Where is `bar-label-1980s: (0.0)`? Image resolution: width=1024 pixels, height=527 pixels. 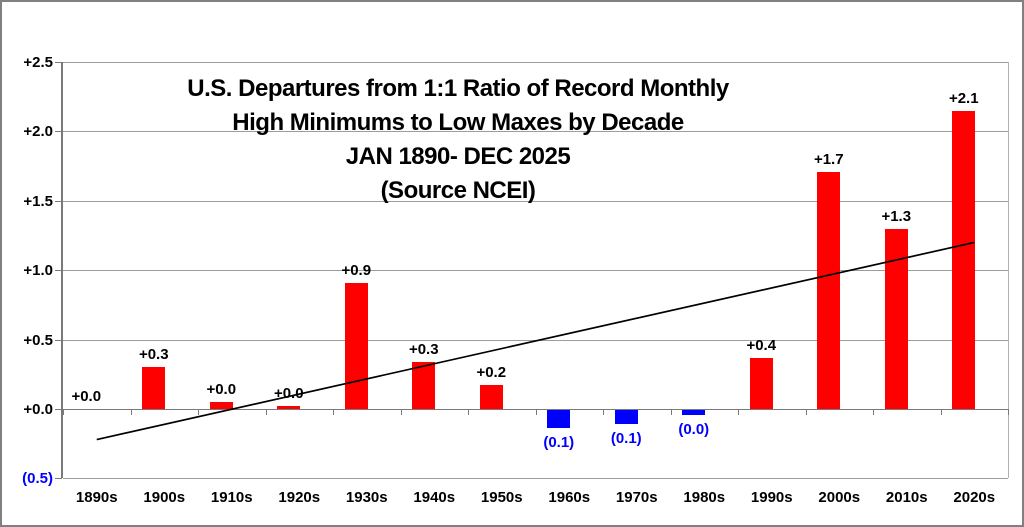 bar-label-1980s: (0.0) is located at coordinates (694, 429).